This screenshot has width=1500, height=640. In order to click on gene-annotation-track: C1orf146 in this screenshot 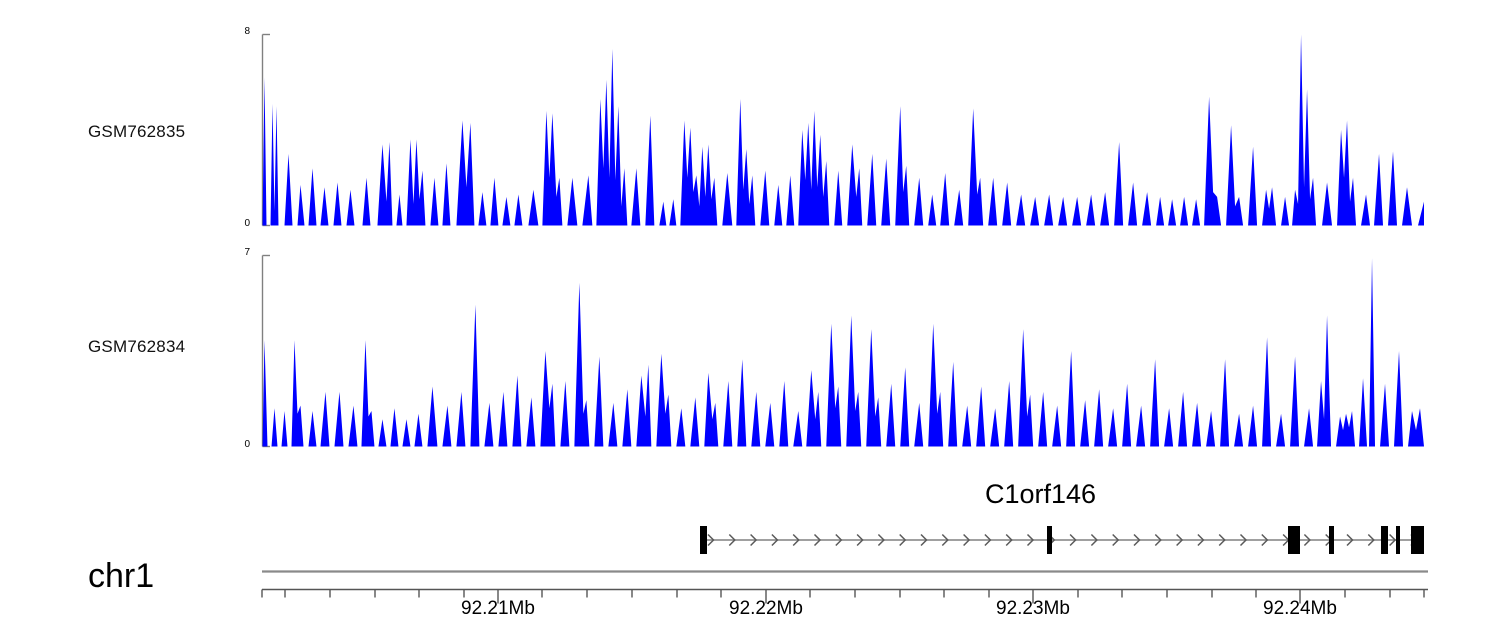, I will do `click(1062, 519)`.